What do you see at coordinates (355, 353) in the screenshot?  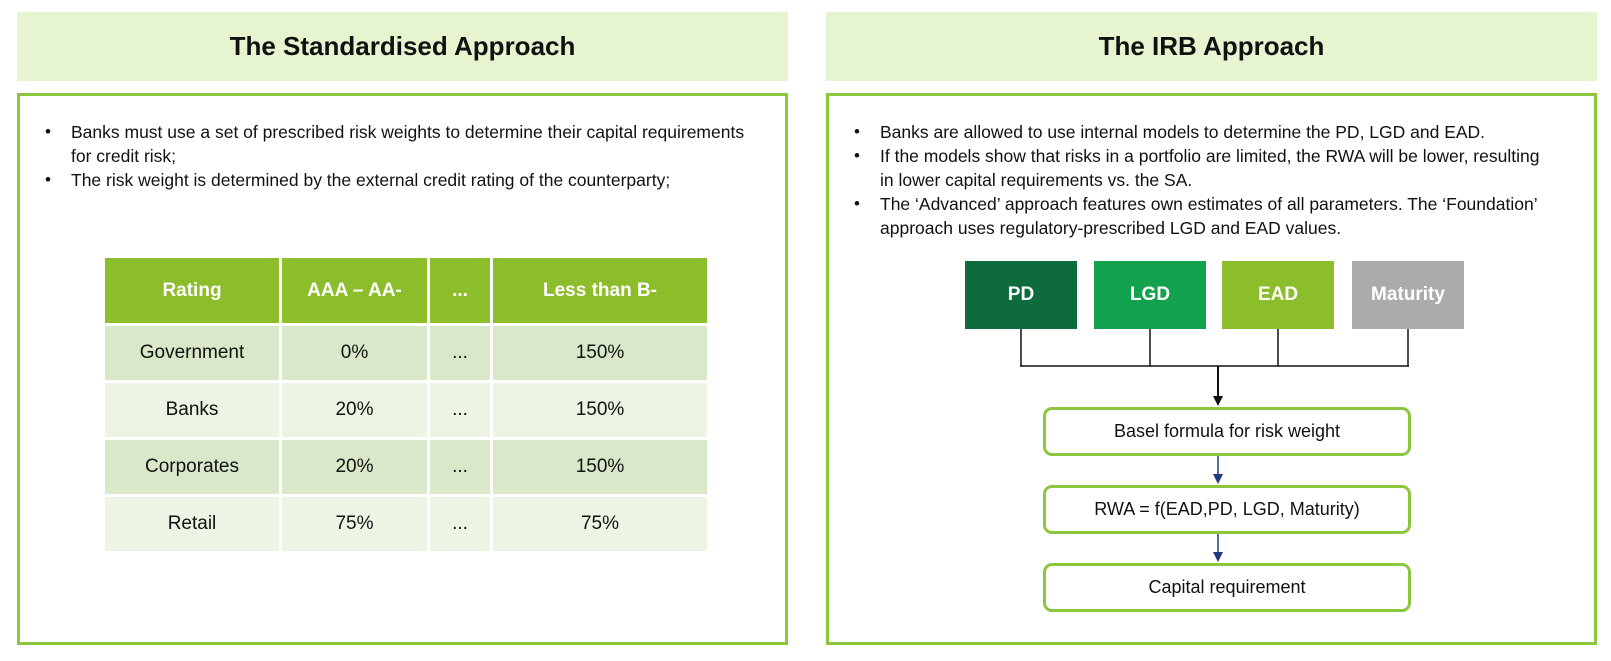 I see `table-cell: 0%` at bounding box center [355, 353].